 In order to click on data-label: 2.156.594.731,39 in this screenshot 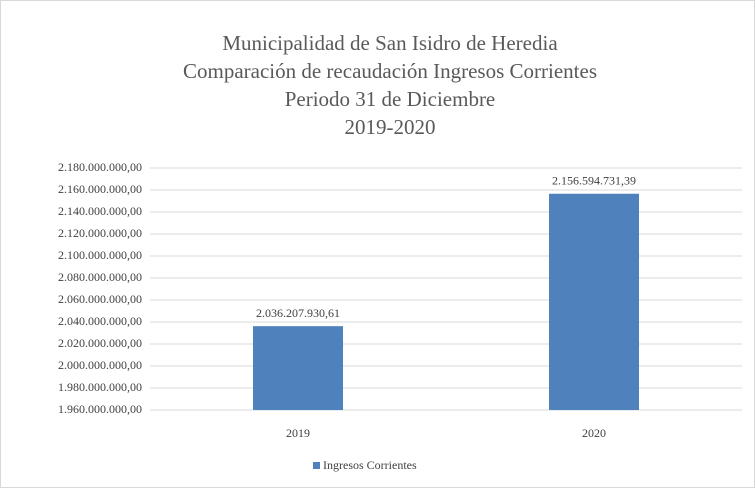, I will do `click(594, 180)`.